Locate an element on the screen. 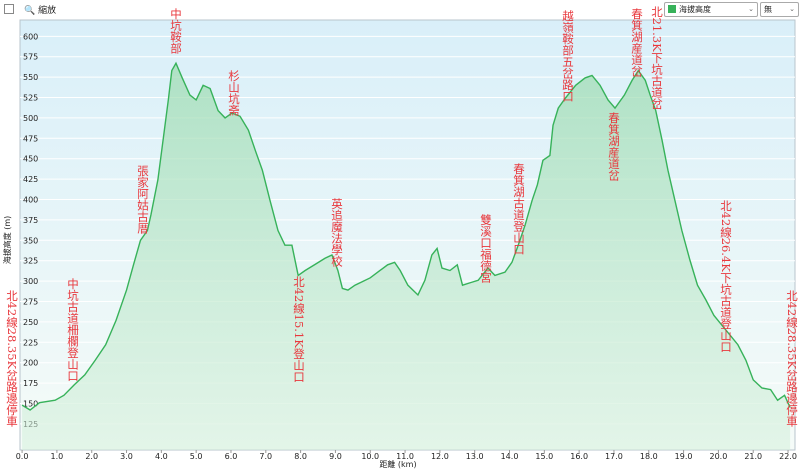  y-tick-label: 350 is located at coordinates (30, 240).